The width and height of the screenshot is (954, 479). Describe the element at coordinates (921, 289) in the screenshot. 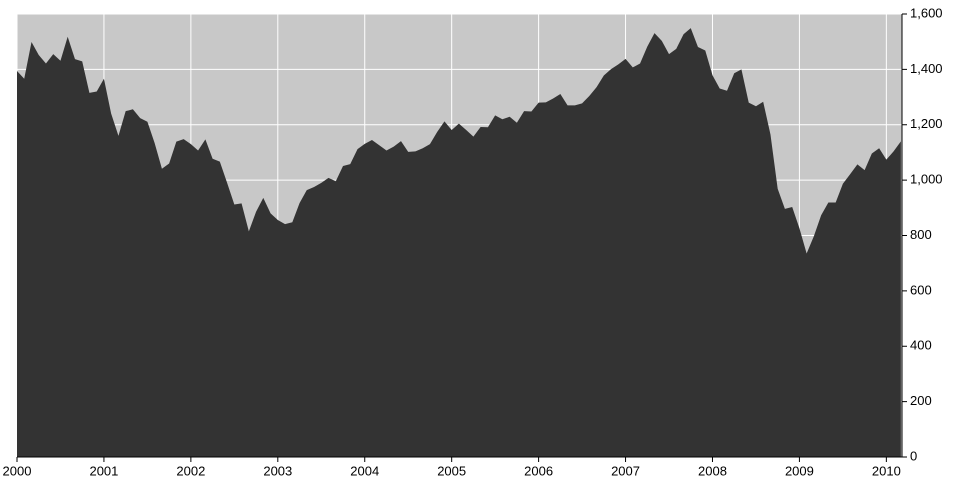

I see `y-tick-label: 600` at that location.